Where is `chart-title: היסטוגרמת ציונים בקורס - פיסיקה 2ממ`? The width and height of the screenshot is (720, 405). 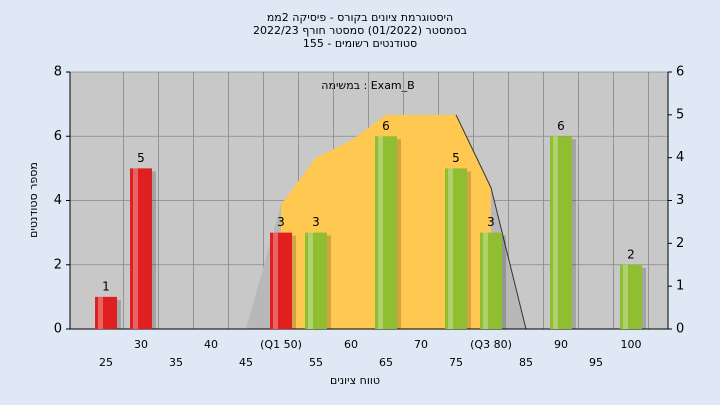 chart-title: היסטוגרמת ציונים בקורס - פיסיקה 2ממ is located at coordinates (360, 17).